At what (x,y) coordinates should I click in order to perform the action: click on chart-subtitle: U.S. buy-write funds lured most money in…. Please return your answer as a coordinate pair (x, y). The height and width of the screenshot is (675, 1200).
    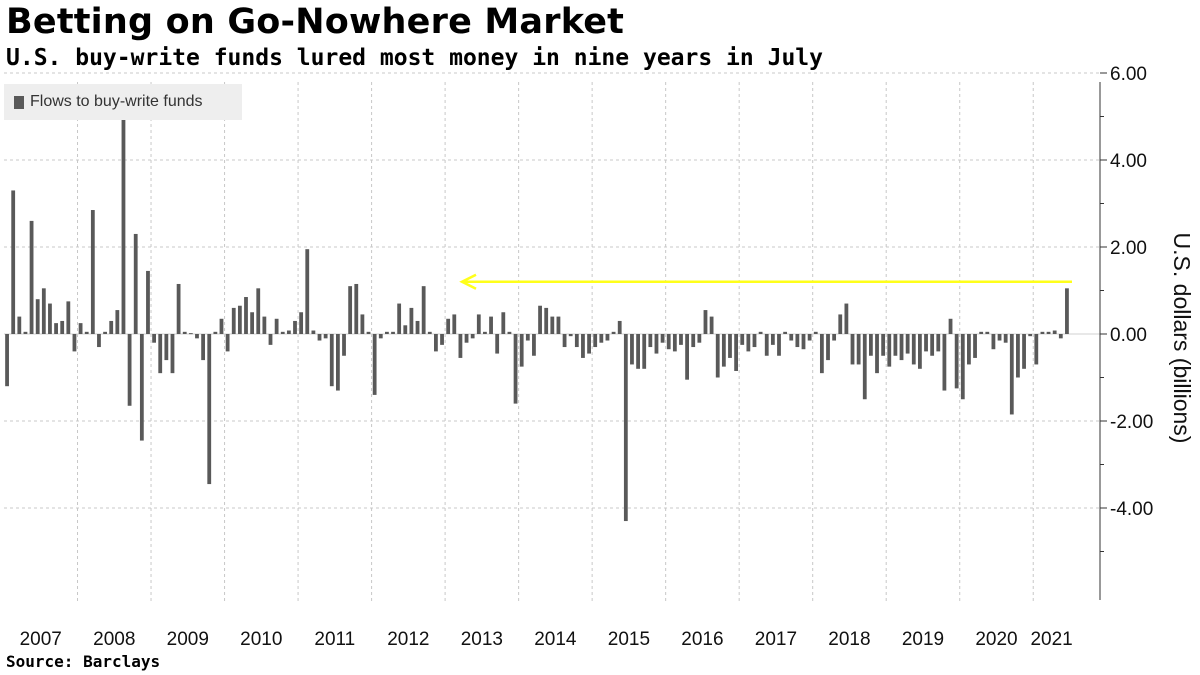
    Looking at the image, I should click on (414, 58).